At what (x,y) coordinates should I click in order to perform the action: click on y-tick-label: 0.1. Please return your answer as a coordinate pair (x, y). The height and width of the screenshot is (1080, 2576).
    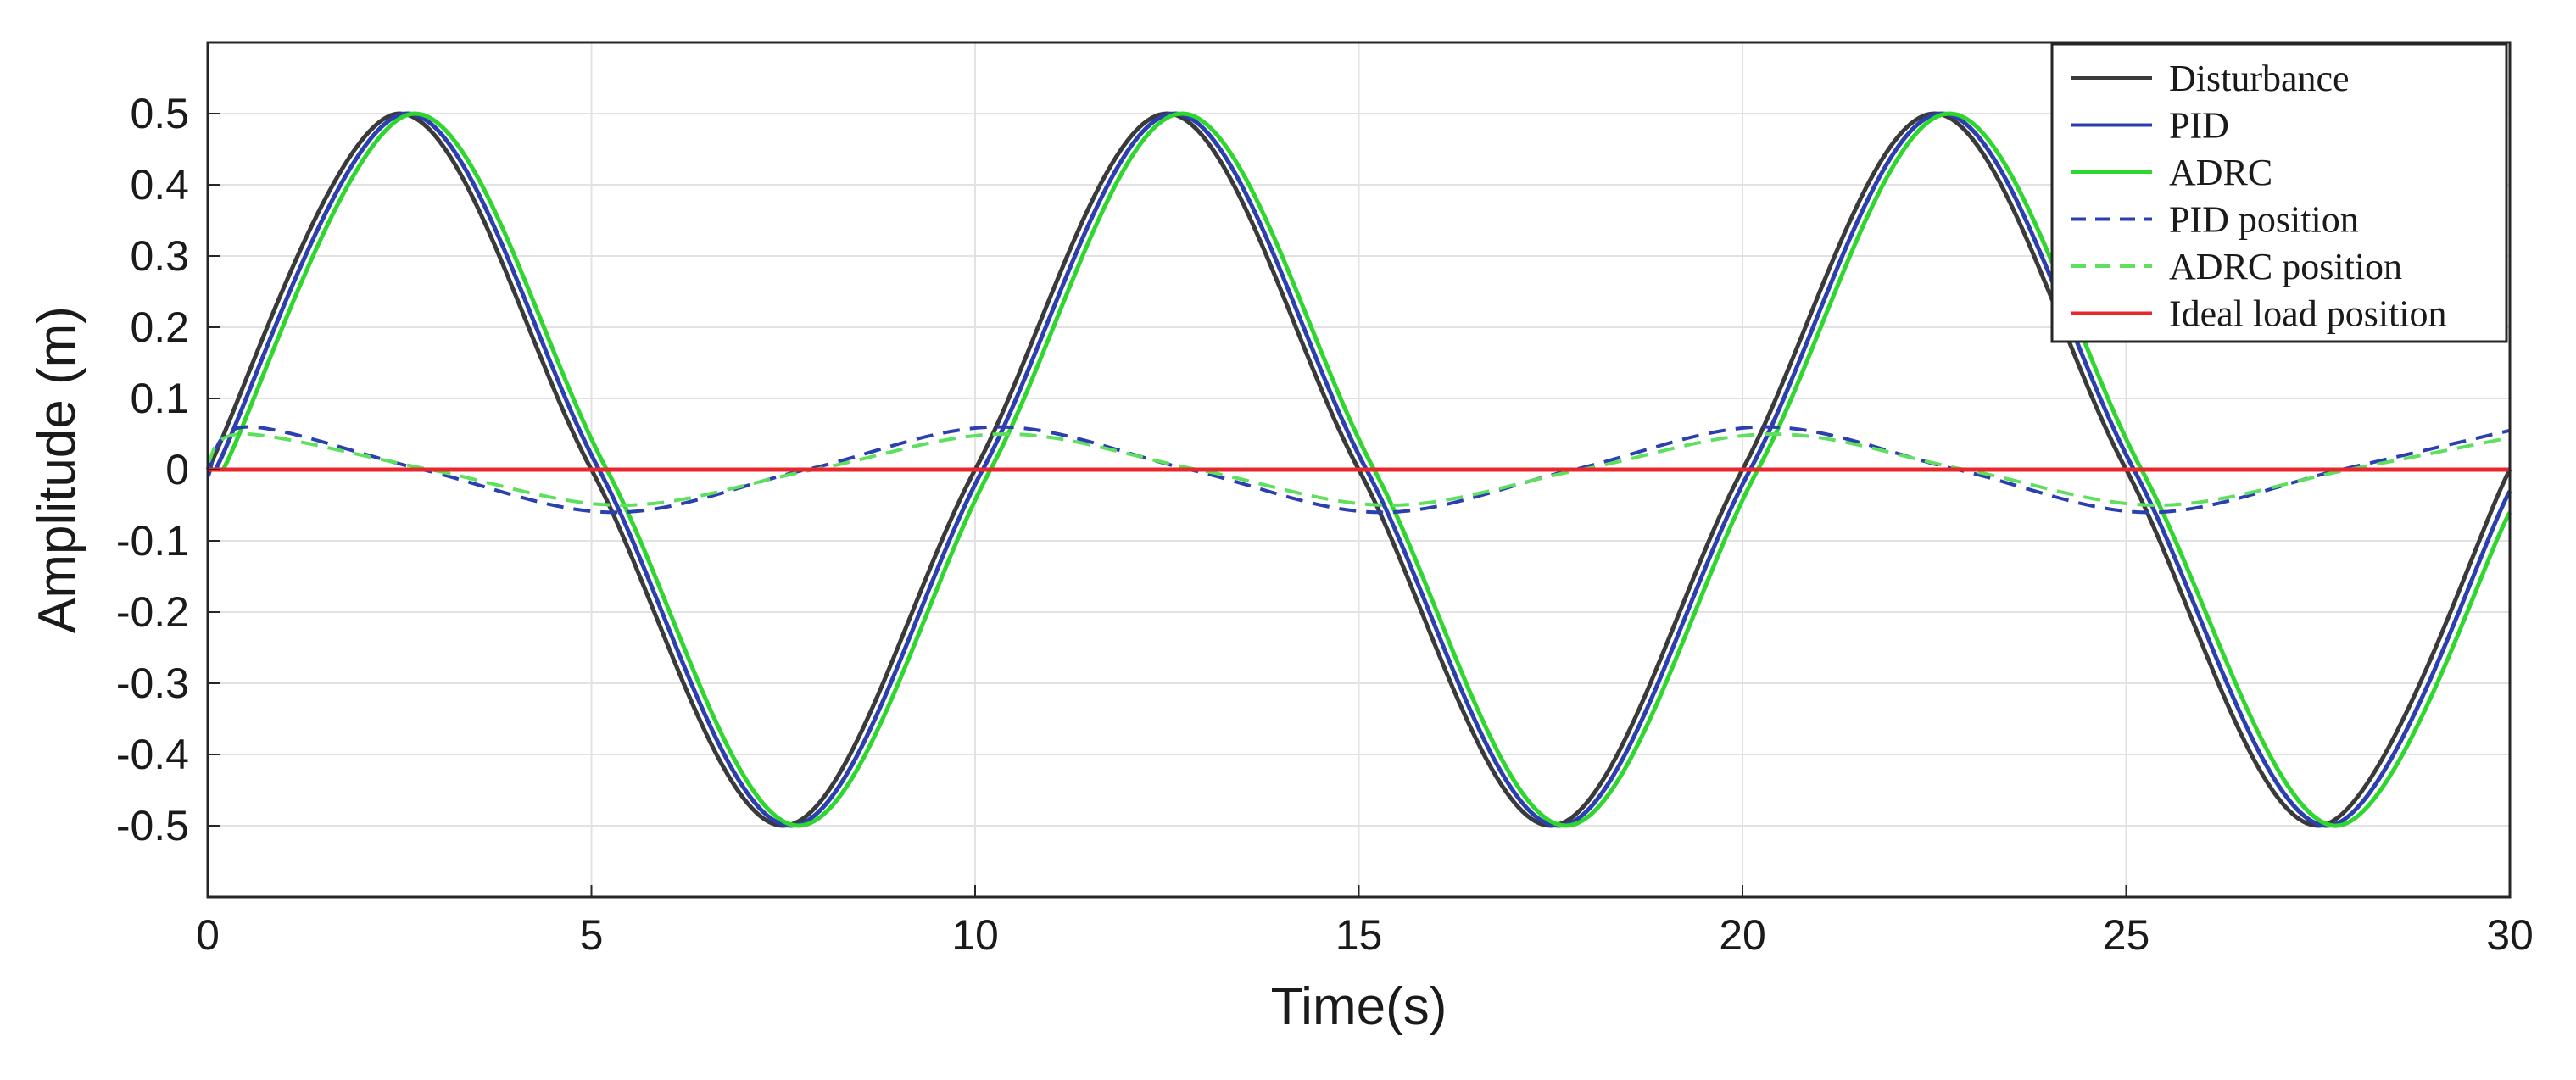
    Looking at the image, I should click on (159, 398).